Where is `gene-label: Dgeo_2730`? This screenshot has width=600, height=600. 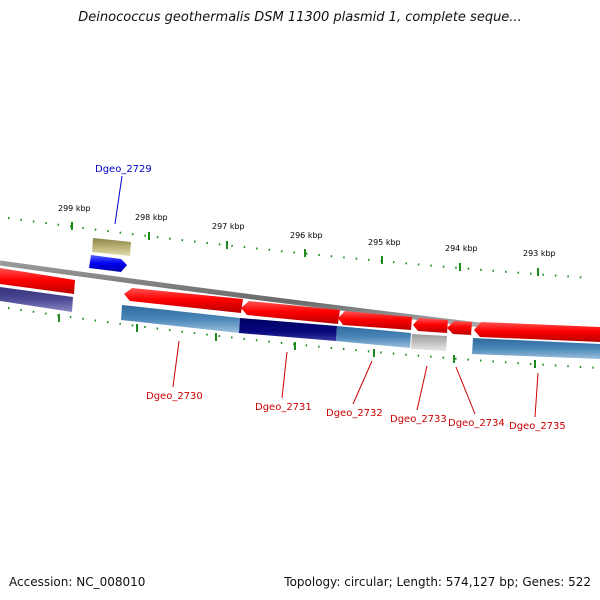
gene-label: Dgeo_2730 is located at coordinates (174, 396).